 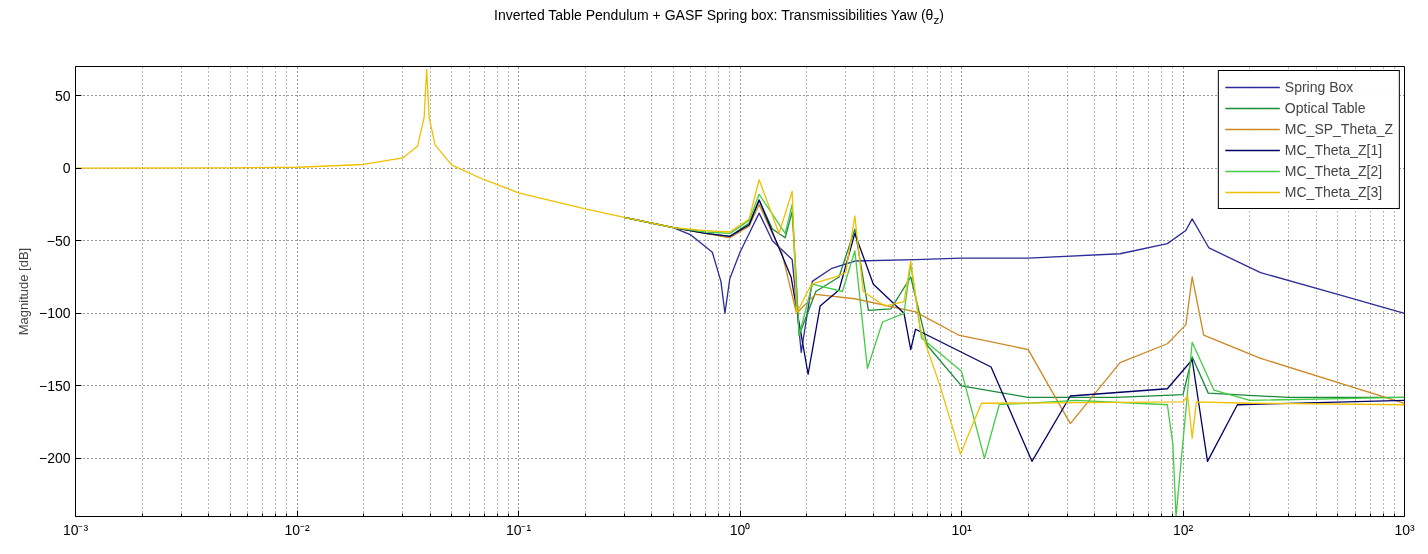 I want to click on y-tick-label: −50, so click(x=58, y=240).